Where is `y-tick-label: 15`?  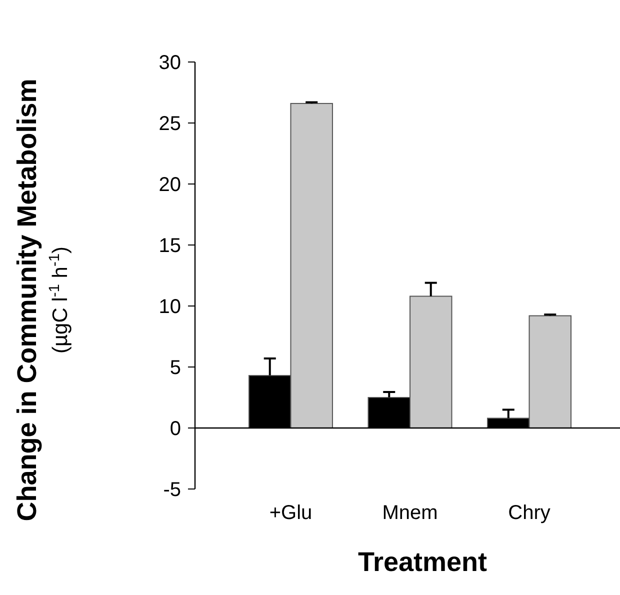 y-tick-label: 15 is located at coordinates (169, 246).